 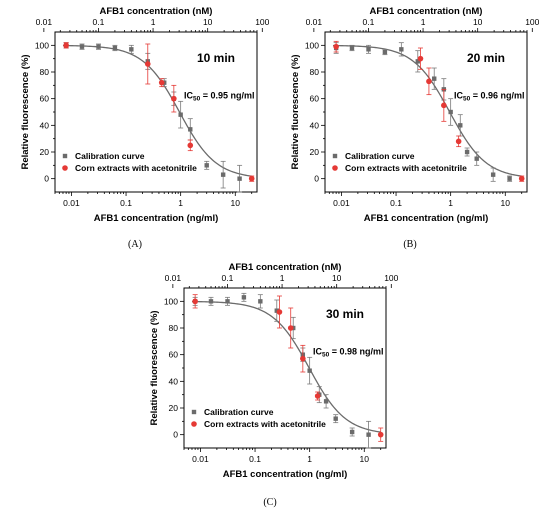 I want to click on ic50-value: = 0.95 ng/ml, so click(x=227, y=96).